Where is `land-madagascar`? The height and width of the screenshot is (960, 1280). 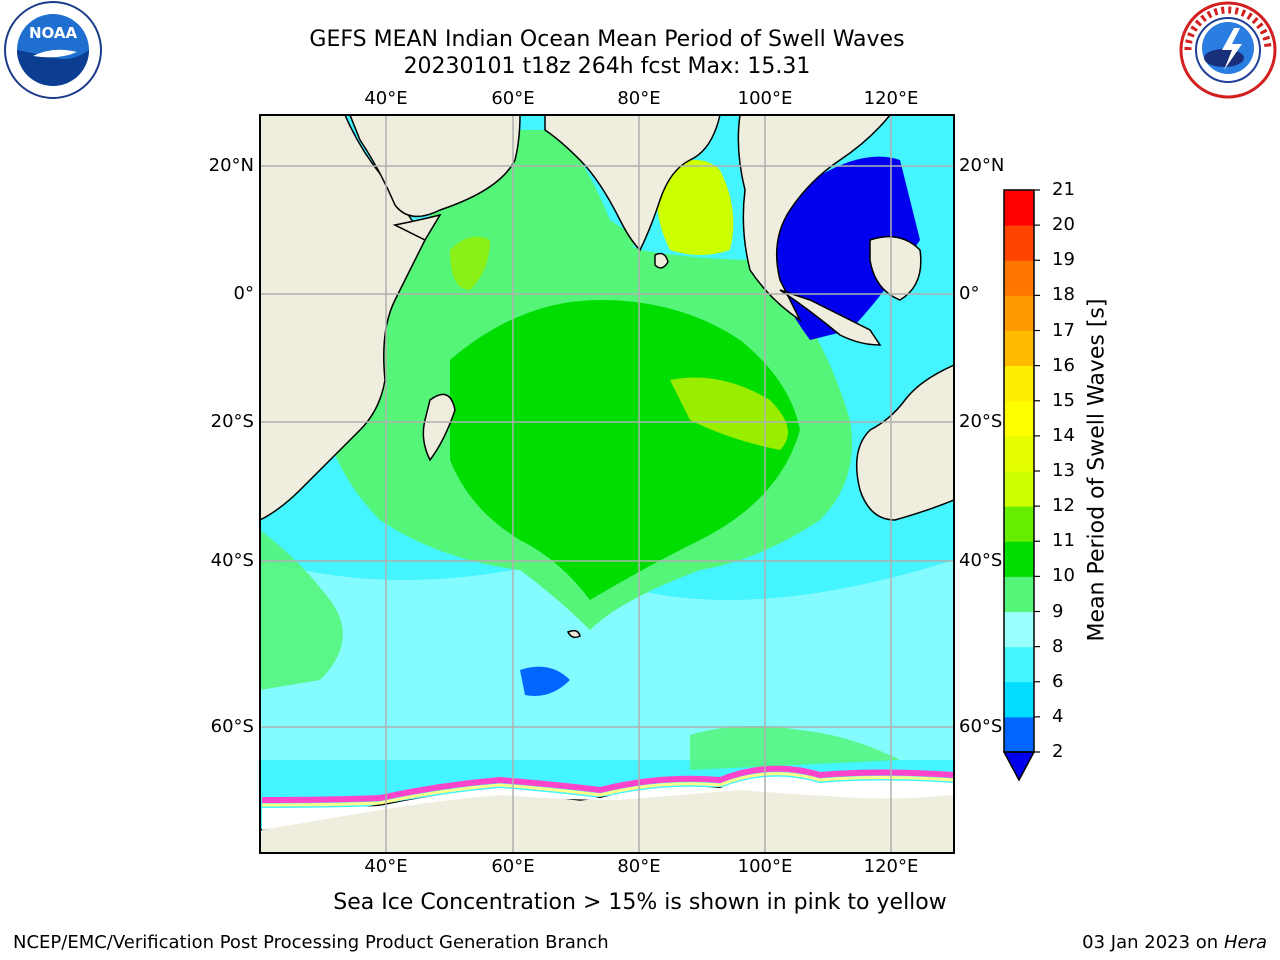
land-madagascar is located at coordinates (439, 427).